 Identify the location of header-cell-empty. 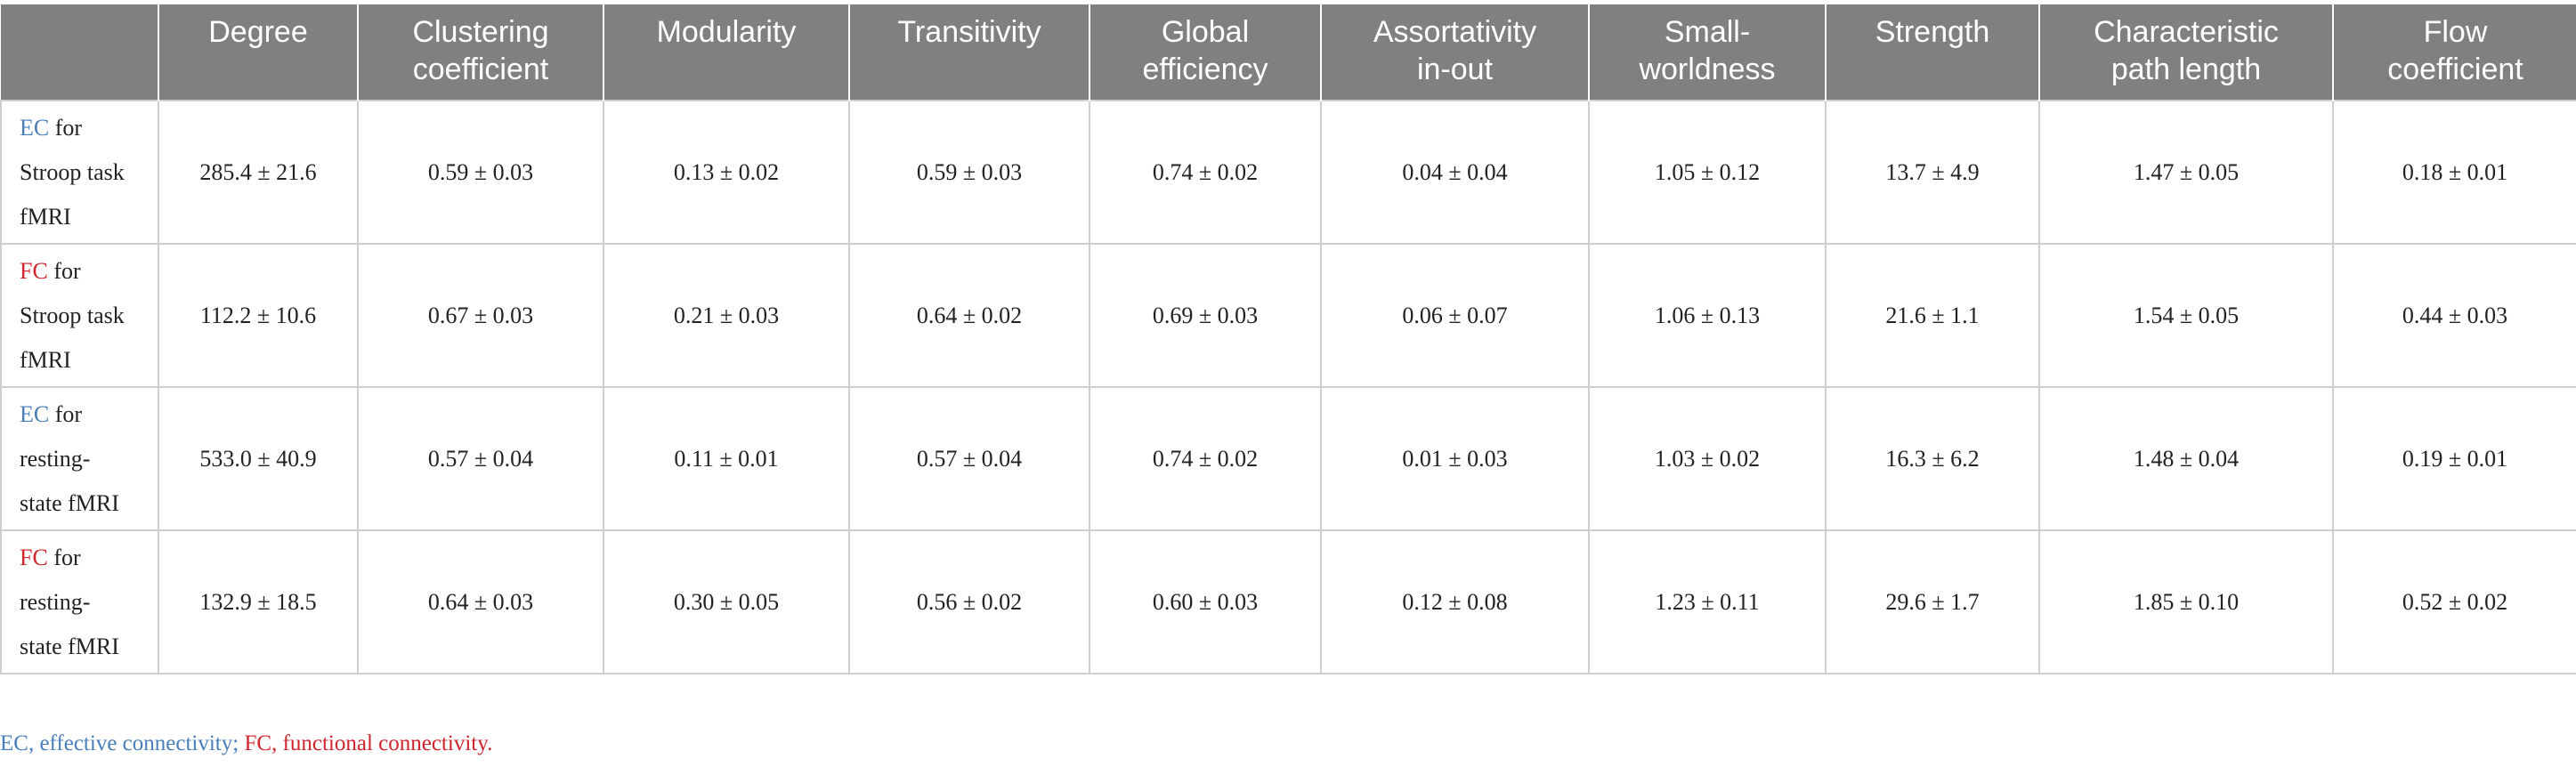
(80, 52).